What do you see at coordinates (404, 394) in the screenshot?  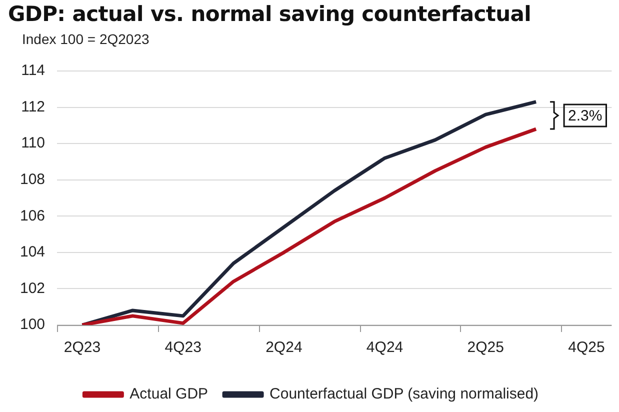 I see `legend-label: Counterfactual GDP (saving normalised)` at bounding box center [404, 394].